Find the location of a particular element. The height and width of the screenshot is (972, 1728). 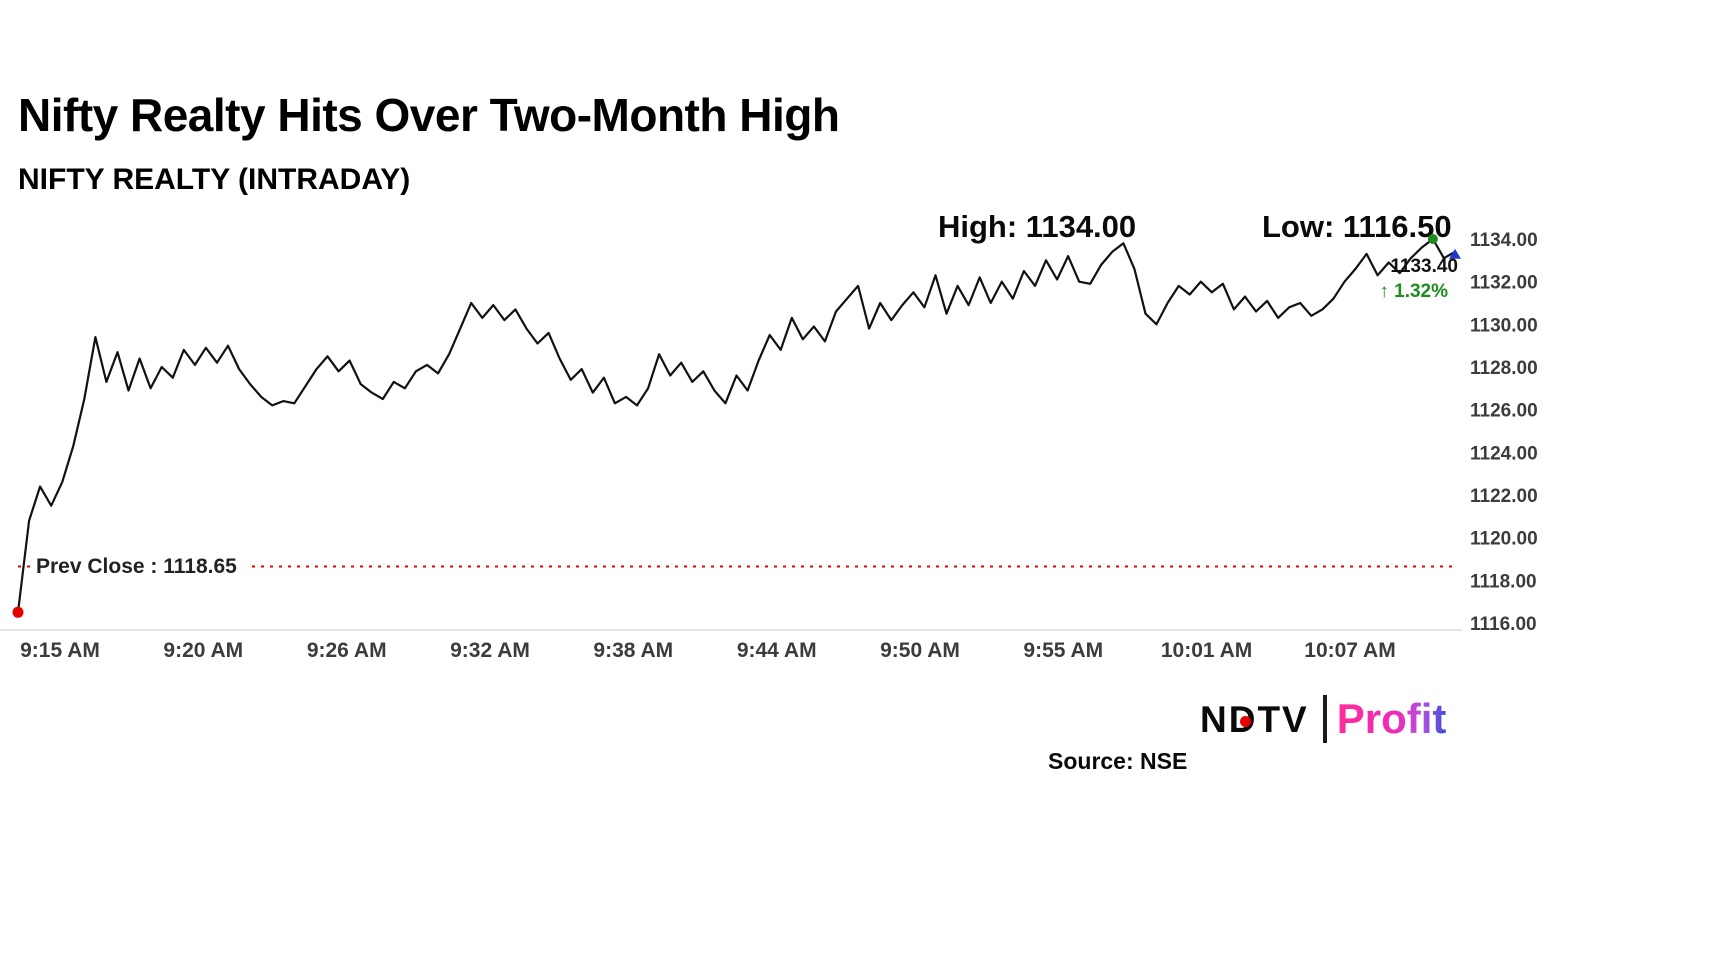

x-axis-tick-label: 9:38 AM is located at coordinates (633, 650).